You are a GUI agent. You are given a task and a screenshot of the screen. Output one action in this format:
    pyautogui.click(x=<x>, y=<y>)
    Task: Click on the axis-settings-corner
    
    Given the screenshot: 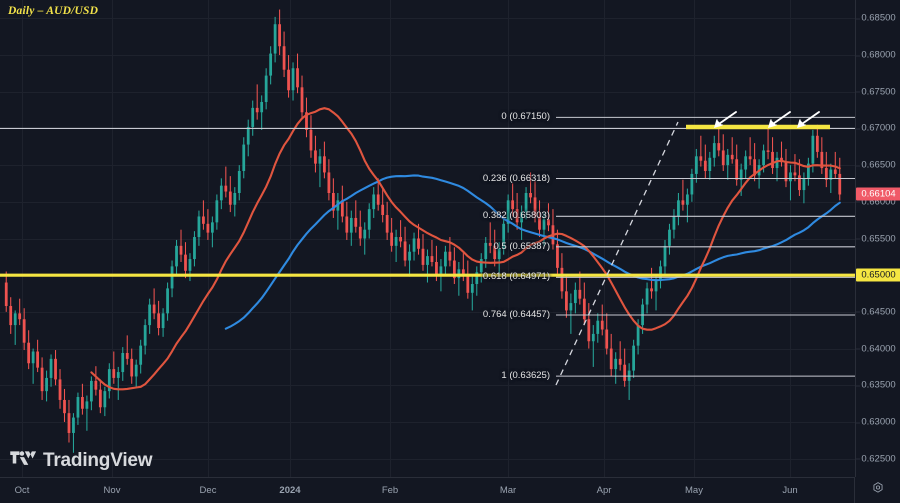 What is the action you would take?
    pyautogui.click(x=877, y=490)
    